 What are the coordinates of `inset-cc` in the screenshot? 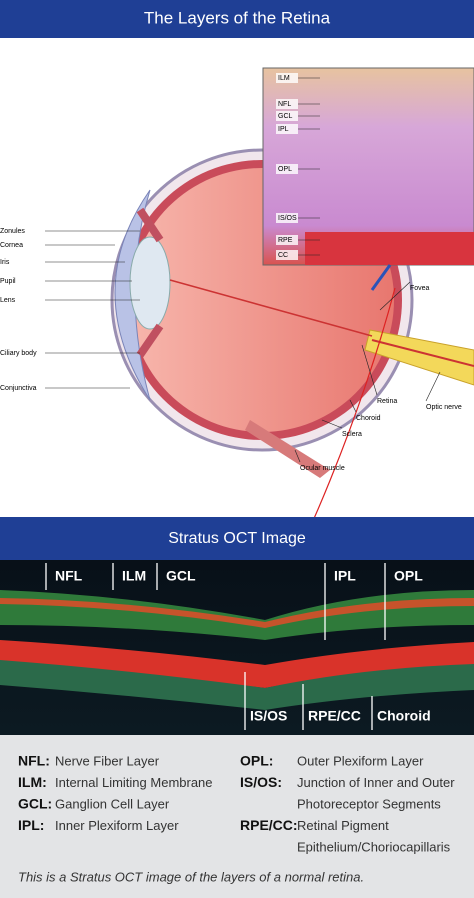 It's located at (389, 248).